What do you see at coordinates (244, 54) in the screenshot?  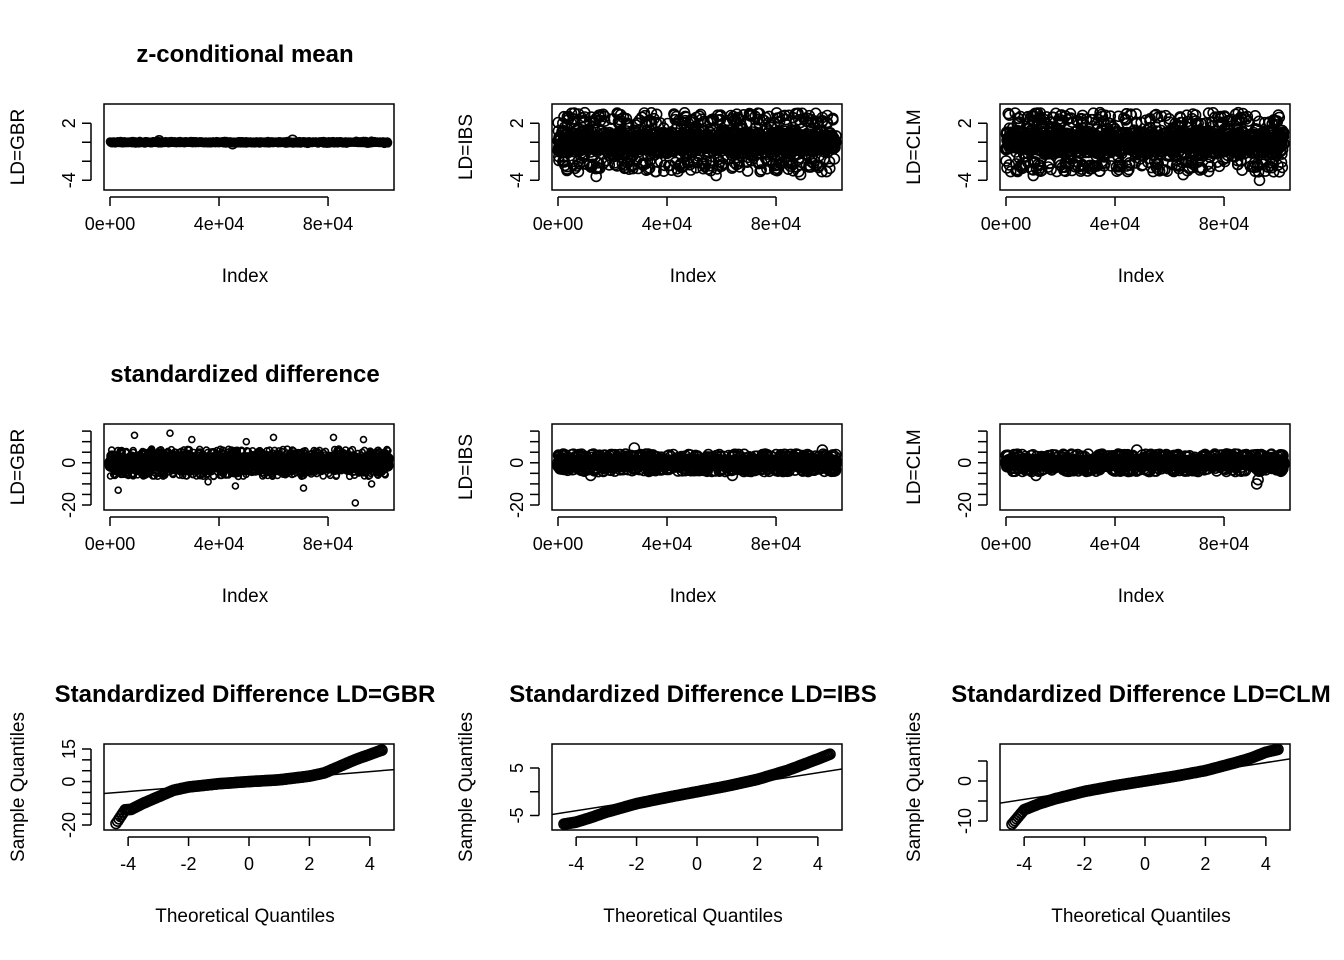 I see `panel-title: z-conditional mean` at bounding box center [244, 54].